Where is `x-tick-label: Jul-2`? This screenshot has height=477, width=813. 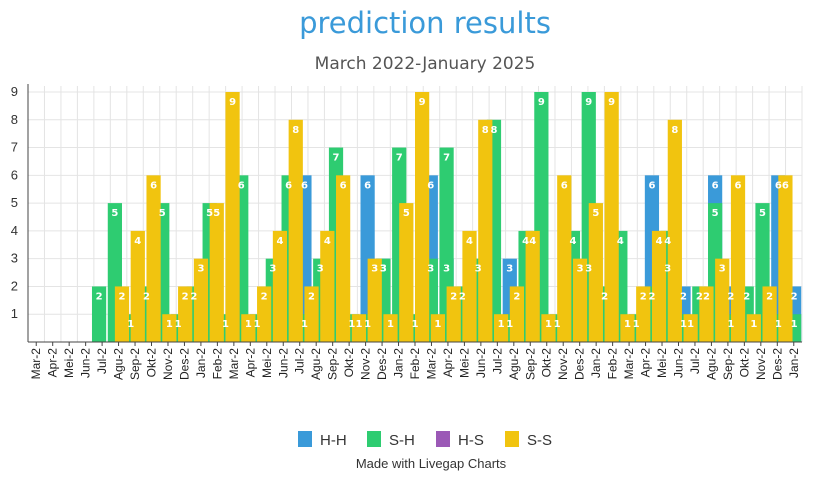 x-tick-label: Jul-2 is located at coordinates (102, 361).